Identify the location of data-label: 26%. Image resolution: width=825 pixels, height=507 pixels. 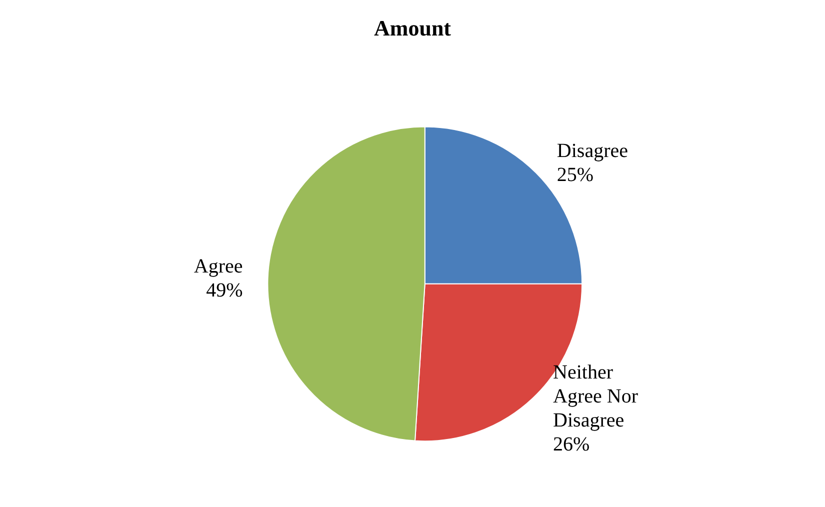
(571, 445).